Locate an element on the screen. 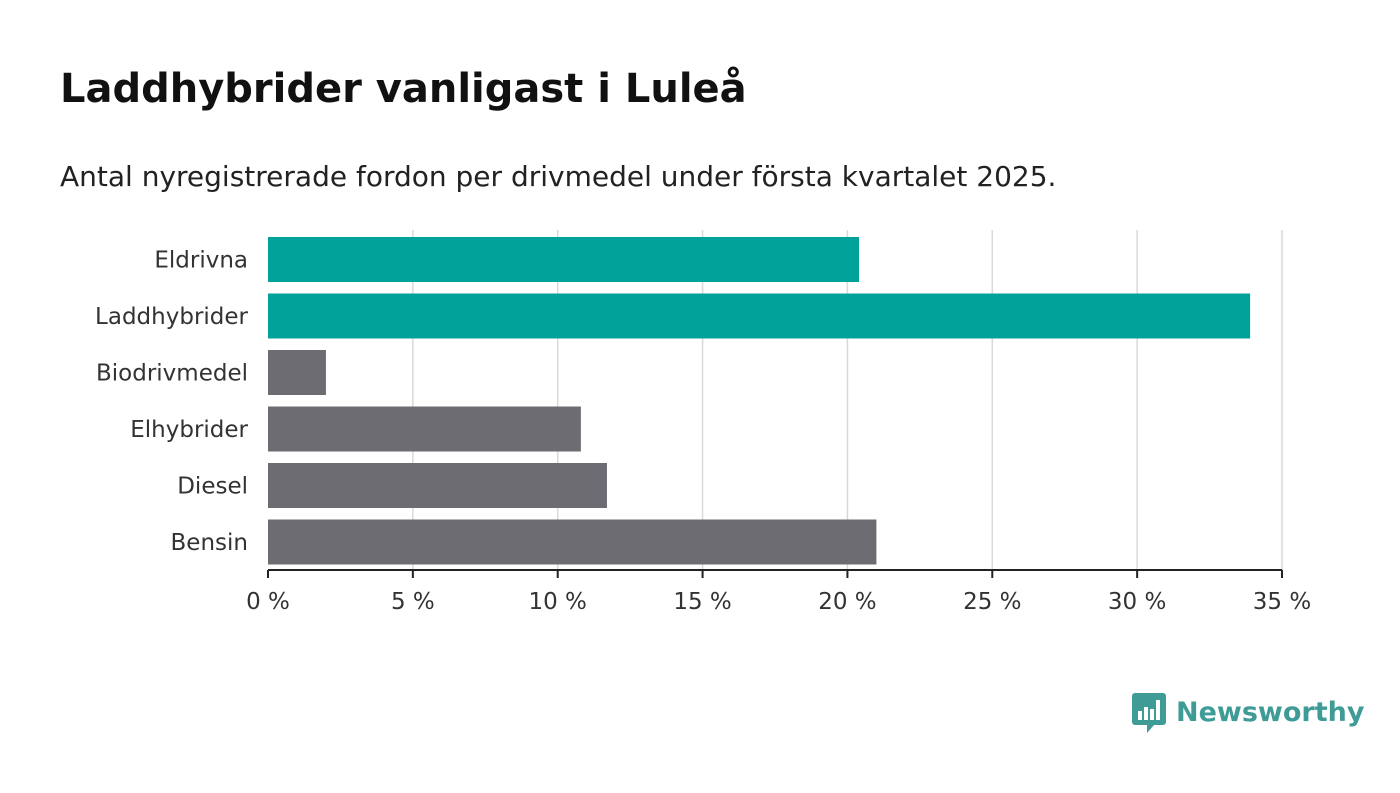 The width and height of the screenshot is (1400, 793). x-tick-label: 5 % is located at coordinates (413, 602).